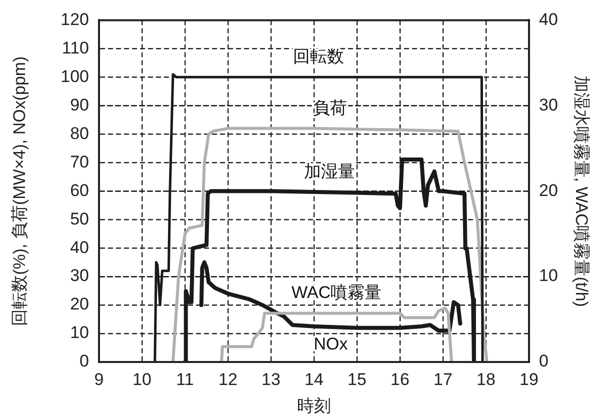 The image size is (601, 419). Describe the element at coordinates (79, 218) in the screenshot. I see `y-tick-label: 50` at that location.